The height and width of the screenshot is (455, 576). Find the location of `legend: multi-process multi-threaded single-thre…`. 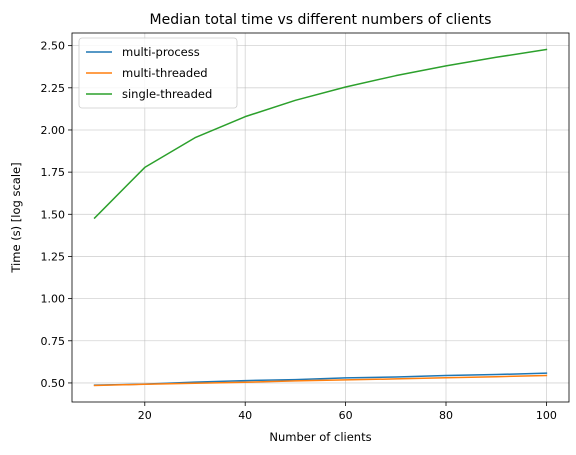

legend: multi-process multi-threaded single-thre… is located at coordinates (158, 73).